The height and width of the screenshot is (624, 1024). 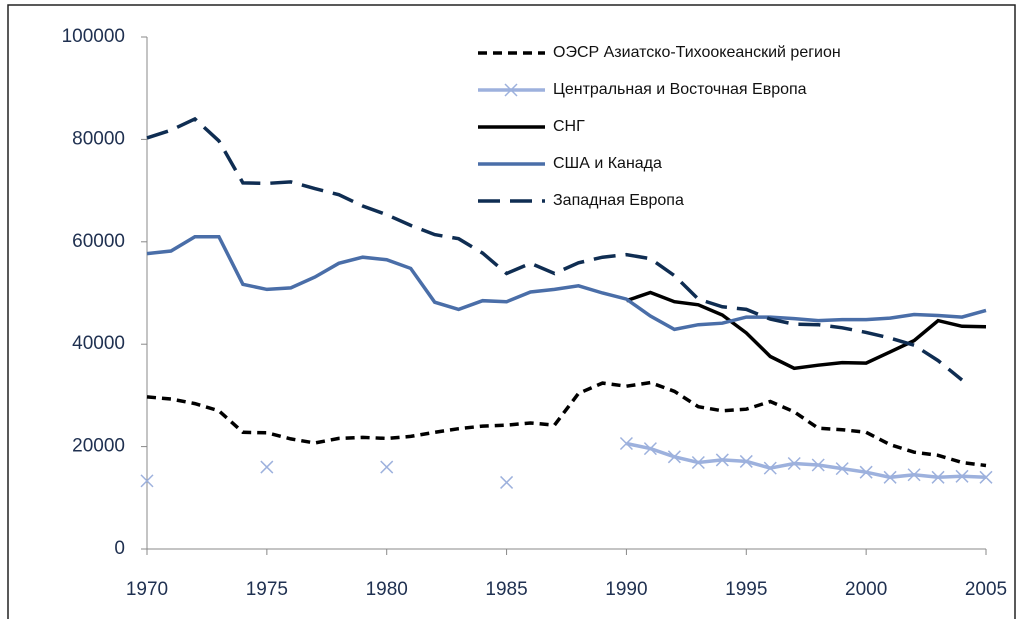 I want to click on legend-marker, so click(x=511, y=90).